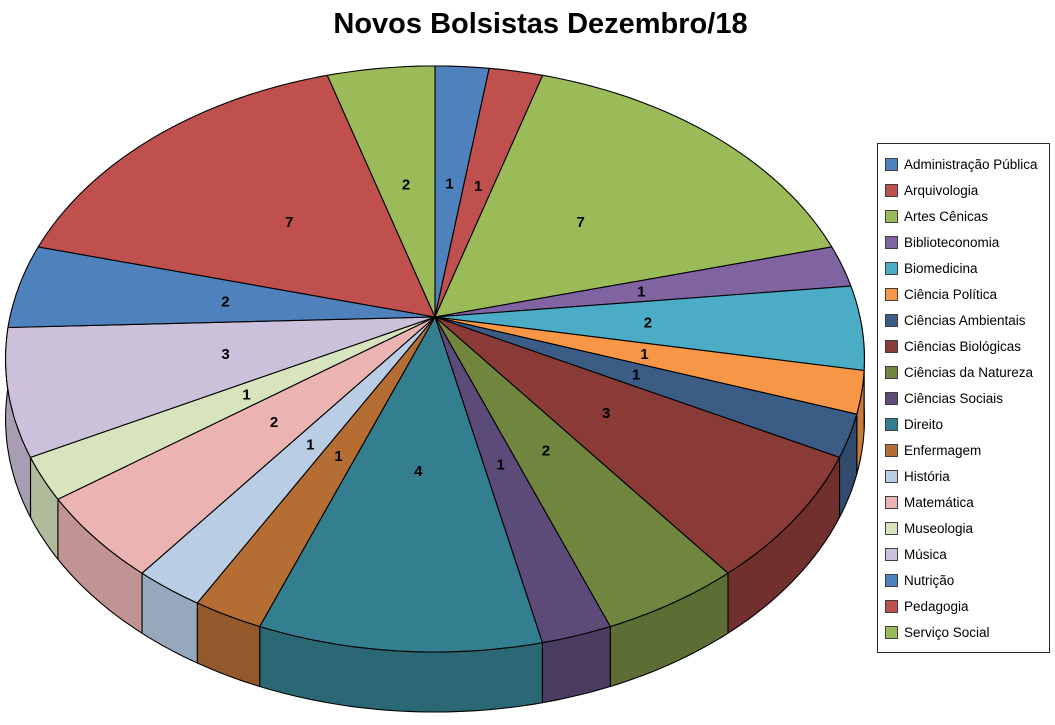  I want to click on pie-slice-enfermagem, so click(316, 472).